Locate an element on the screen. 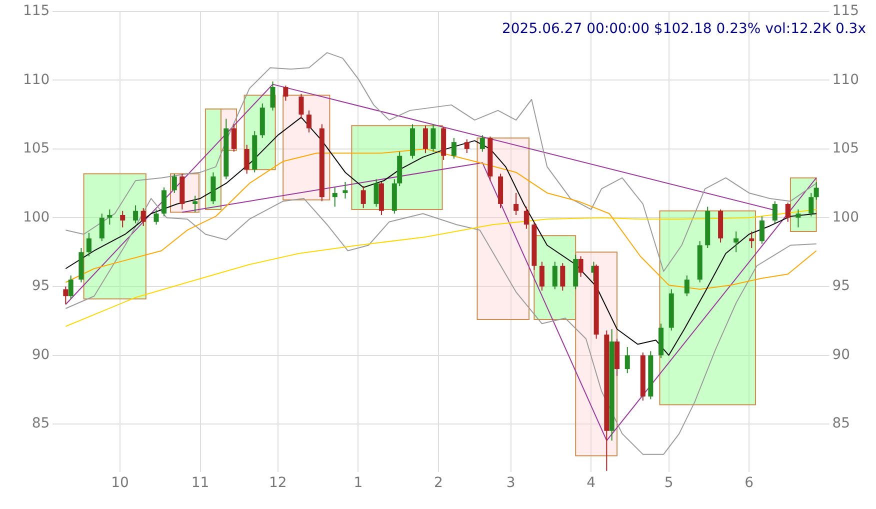  x-tick-label: 2 is located at coordinates (438, 483).